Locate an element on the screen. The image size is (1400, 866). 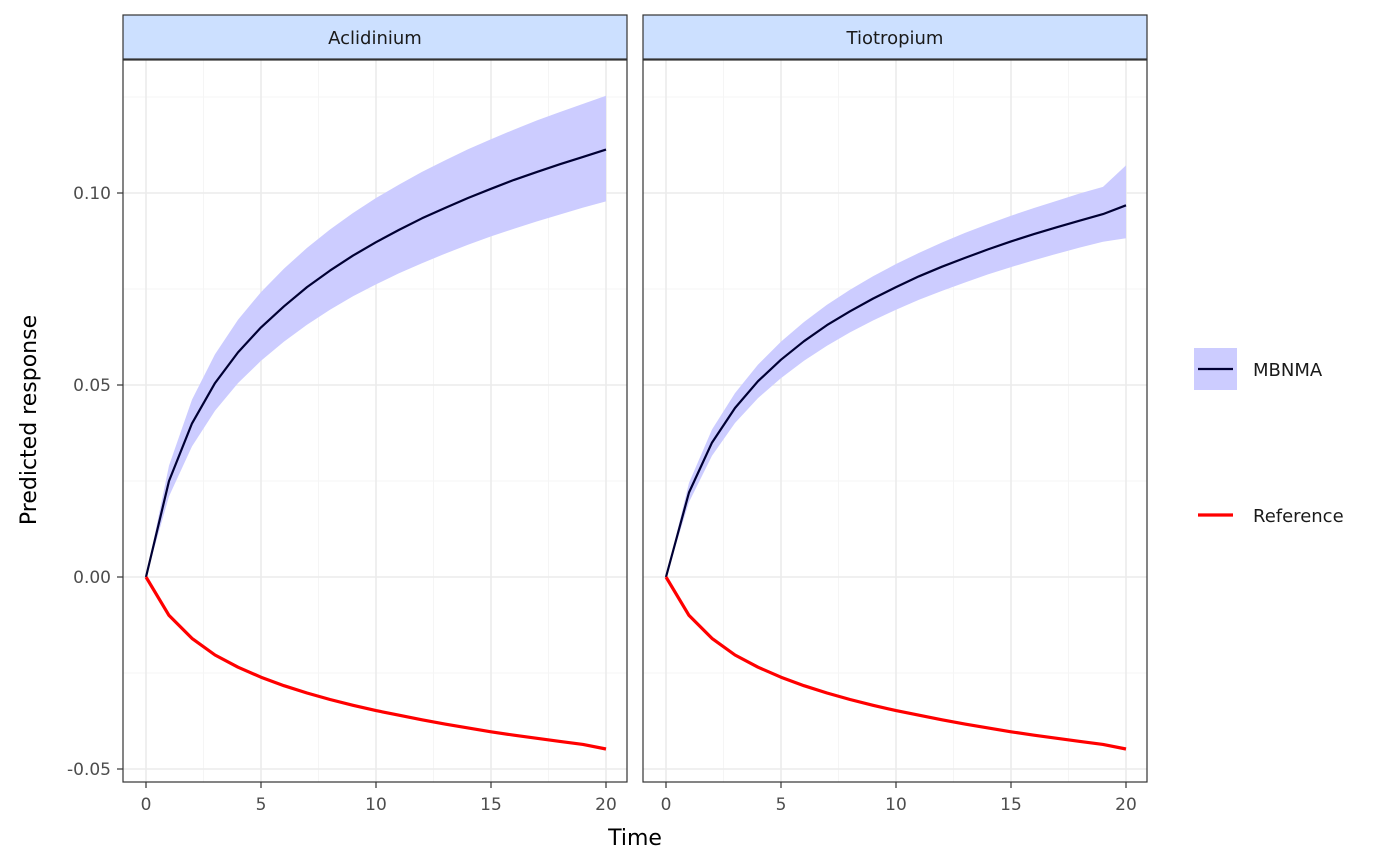
y-tick-label: 0.00 is located at coordinates (92, 578).